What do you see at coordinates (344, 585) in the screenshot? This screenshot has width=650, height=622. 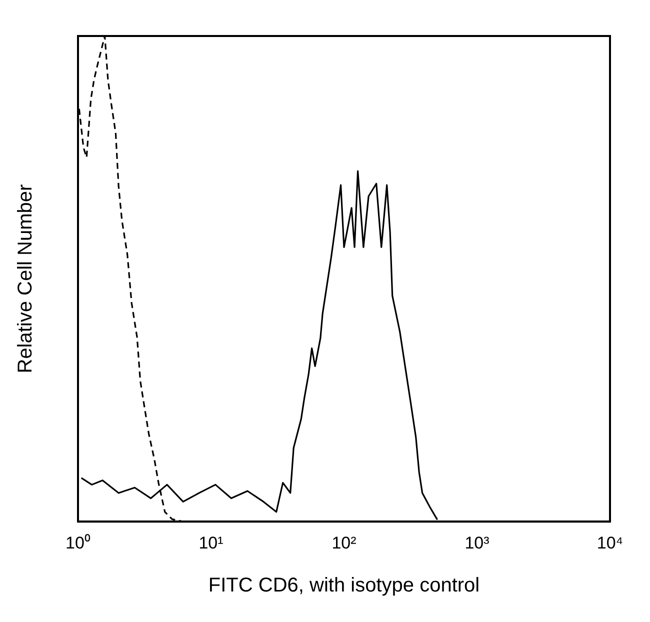 I see `x-axis-title: FITC CD6, with isotype control` at bounding box center [344, 585].